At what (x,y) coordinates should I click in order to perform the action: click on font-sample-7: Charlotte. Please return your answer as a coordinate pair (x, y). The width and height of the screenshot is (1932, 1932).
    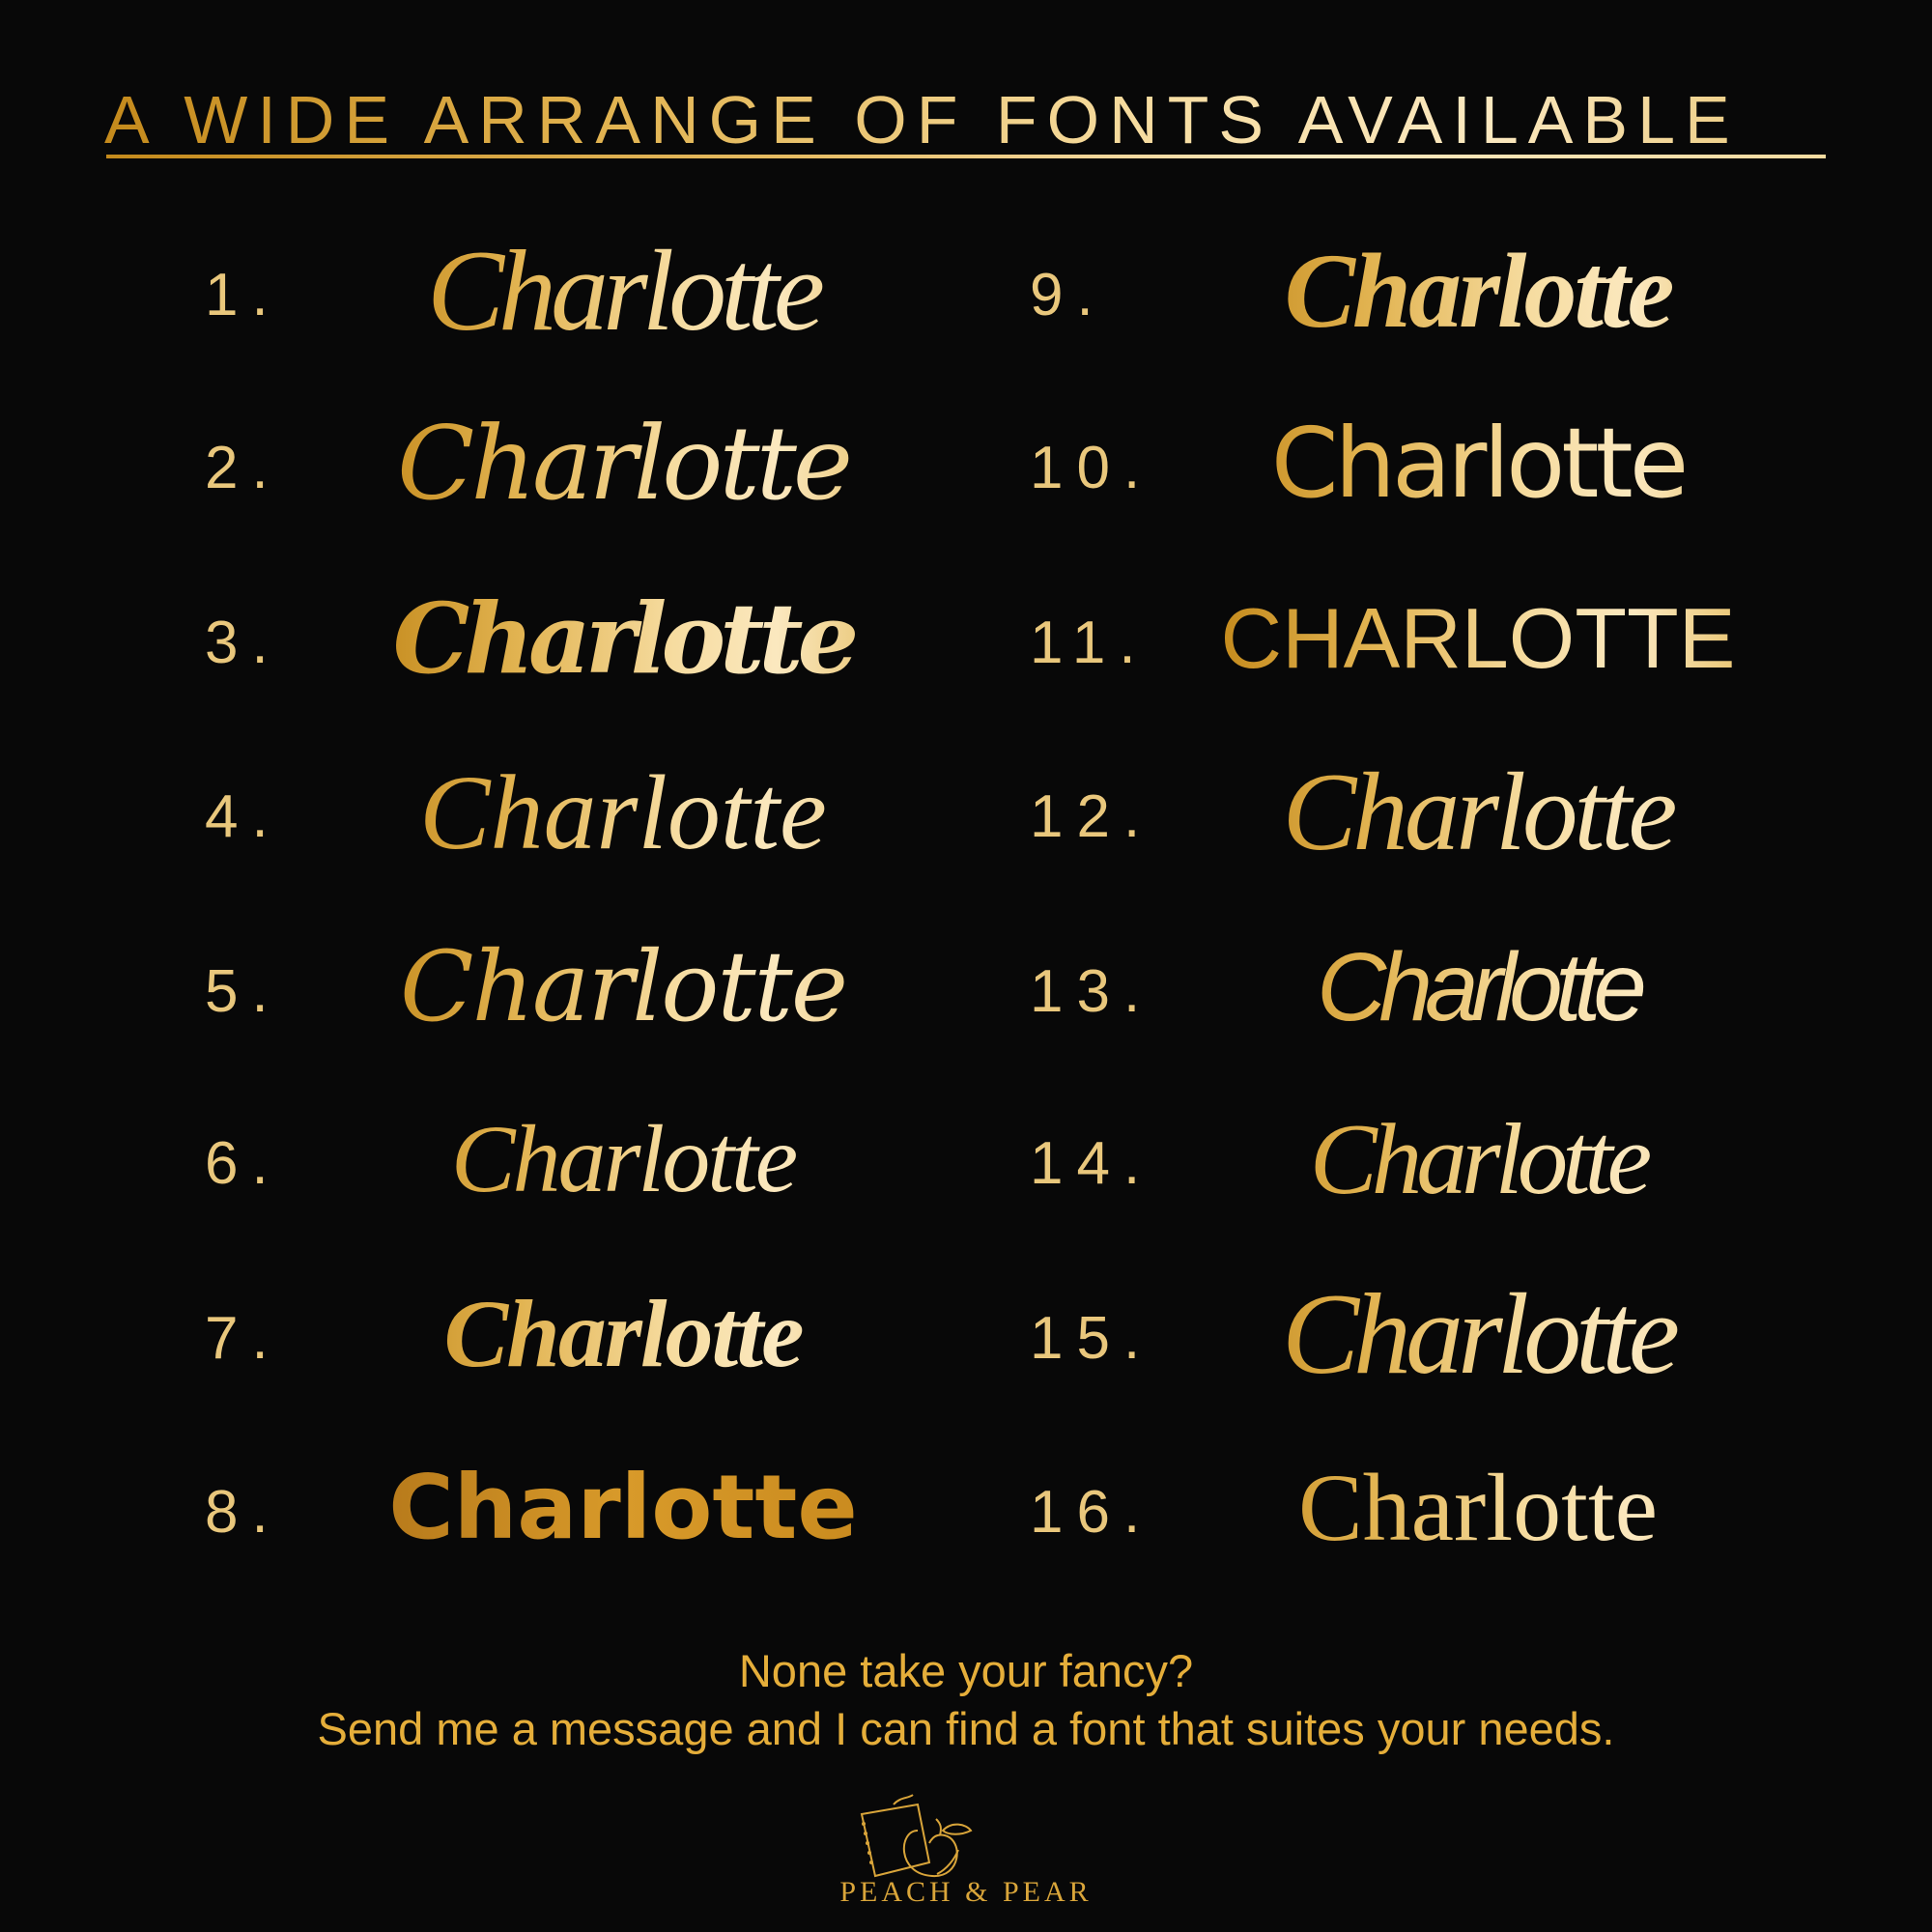
    Looking at the image, I should click on (623, 1334).